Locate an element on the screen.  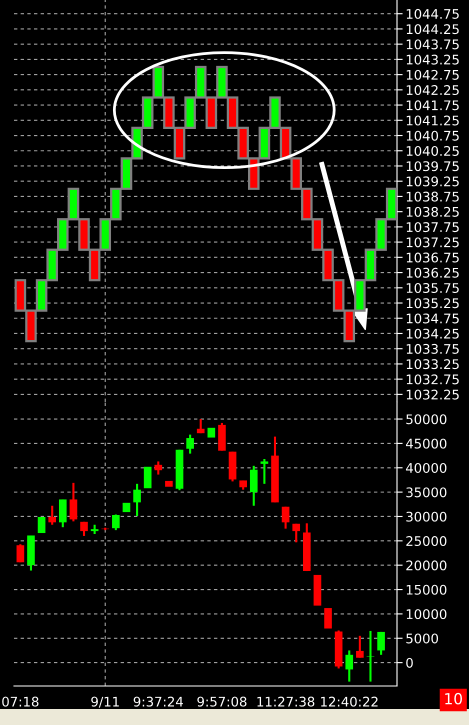
y-tick-label: 50000 is located at coordinates (426, 419).